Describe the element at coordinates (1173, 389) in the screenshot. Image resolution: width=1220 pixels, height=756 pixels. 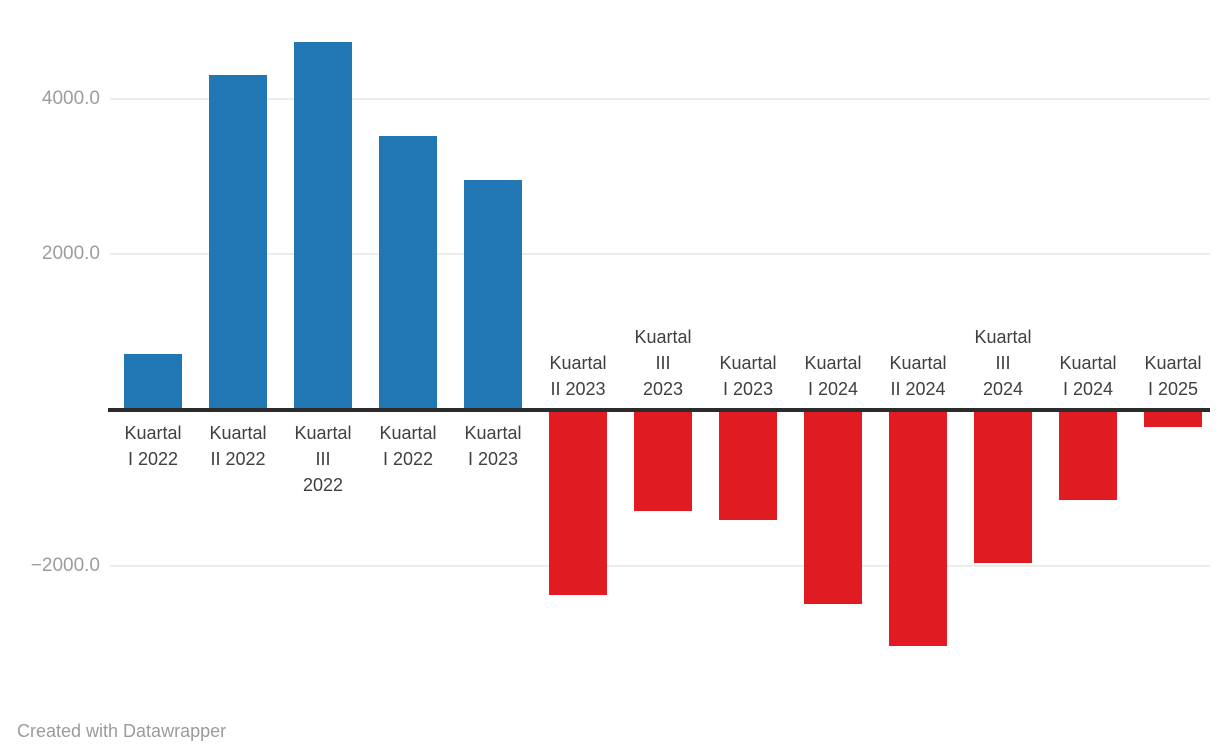
I see `bar-label-line: I 2025` at that location.